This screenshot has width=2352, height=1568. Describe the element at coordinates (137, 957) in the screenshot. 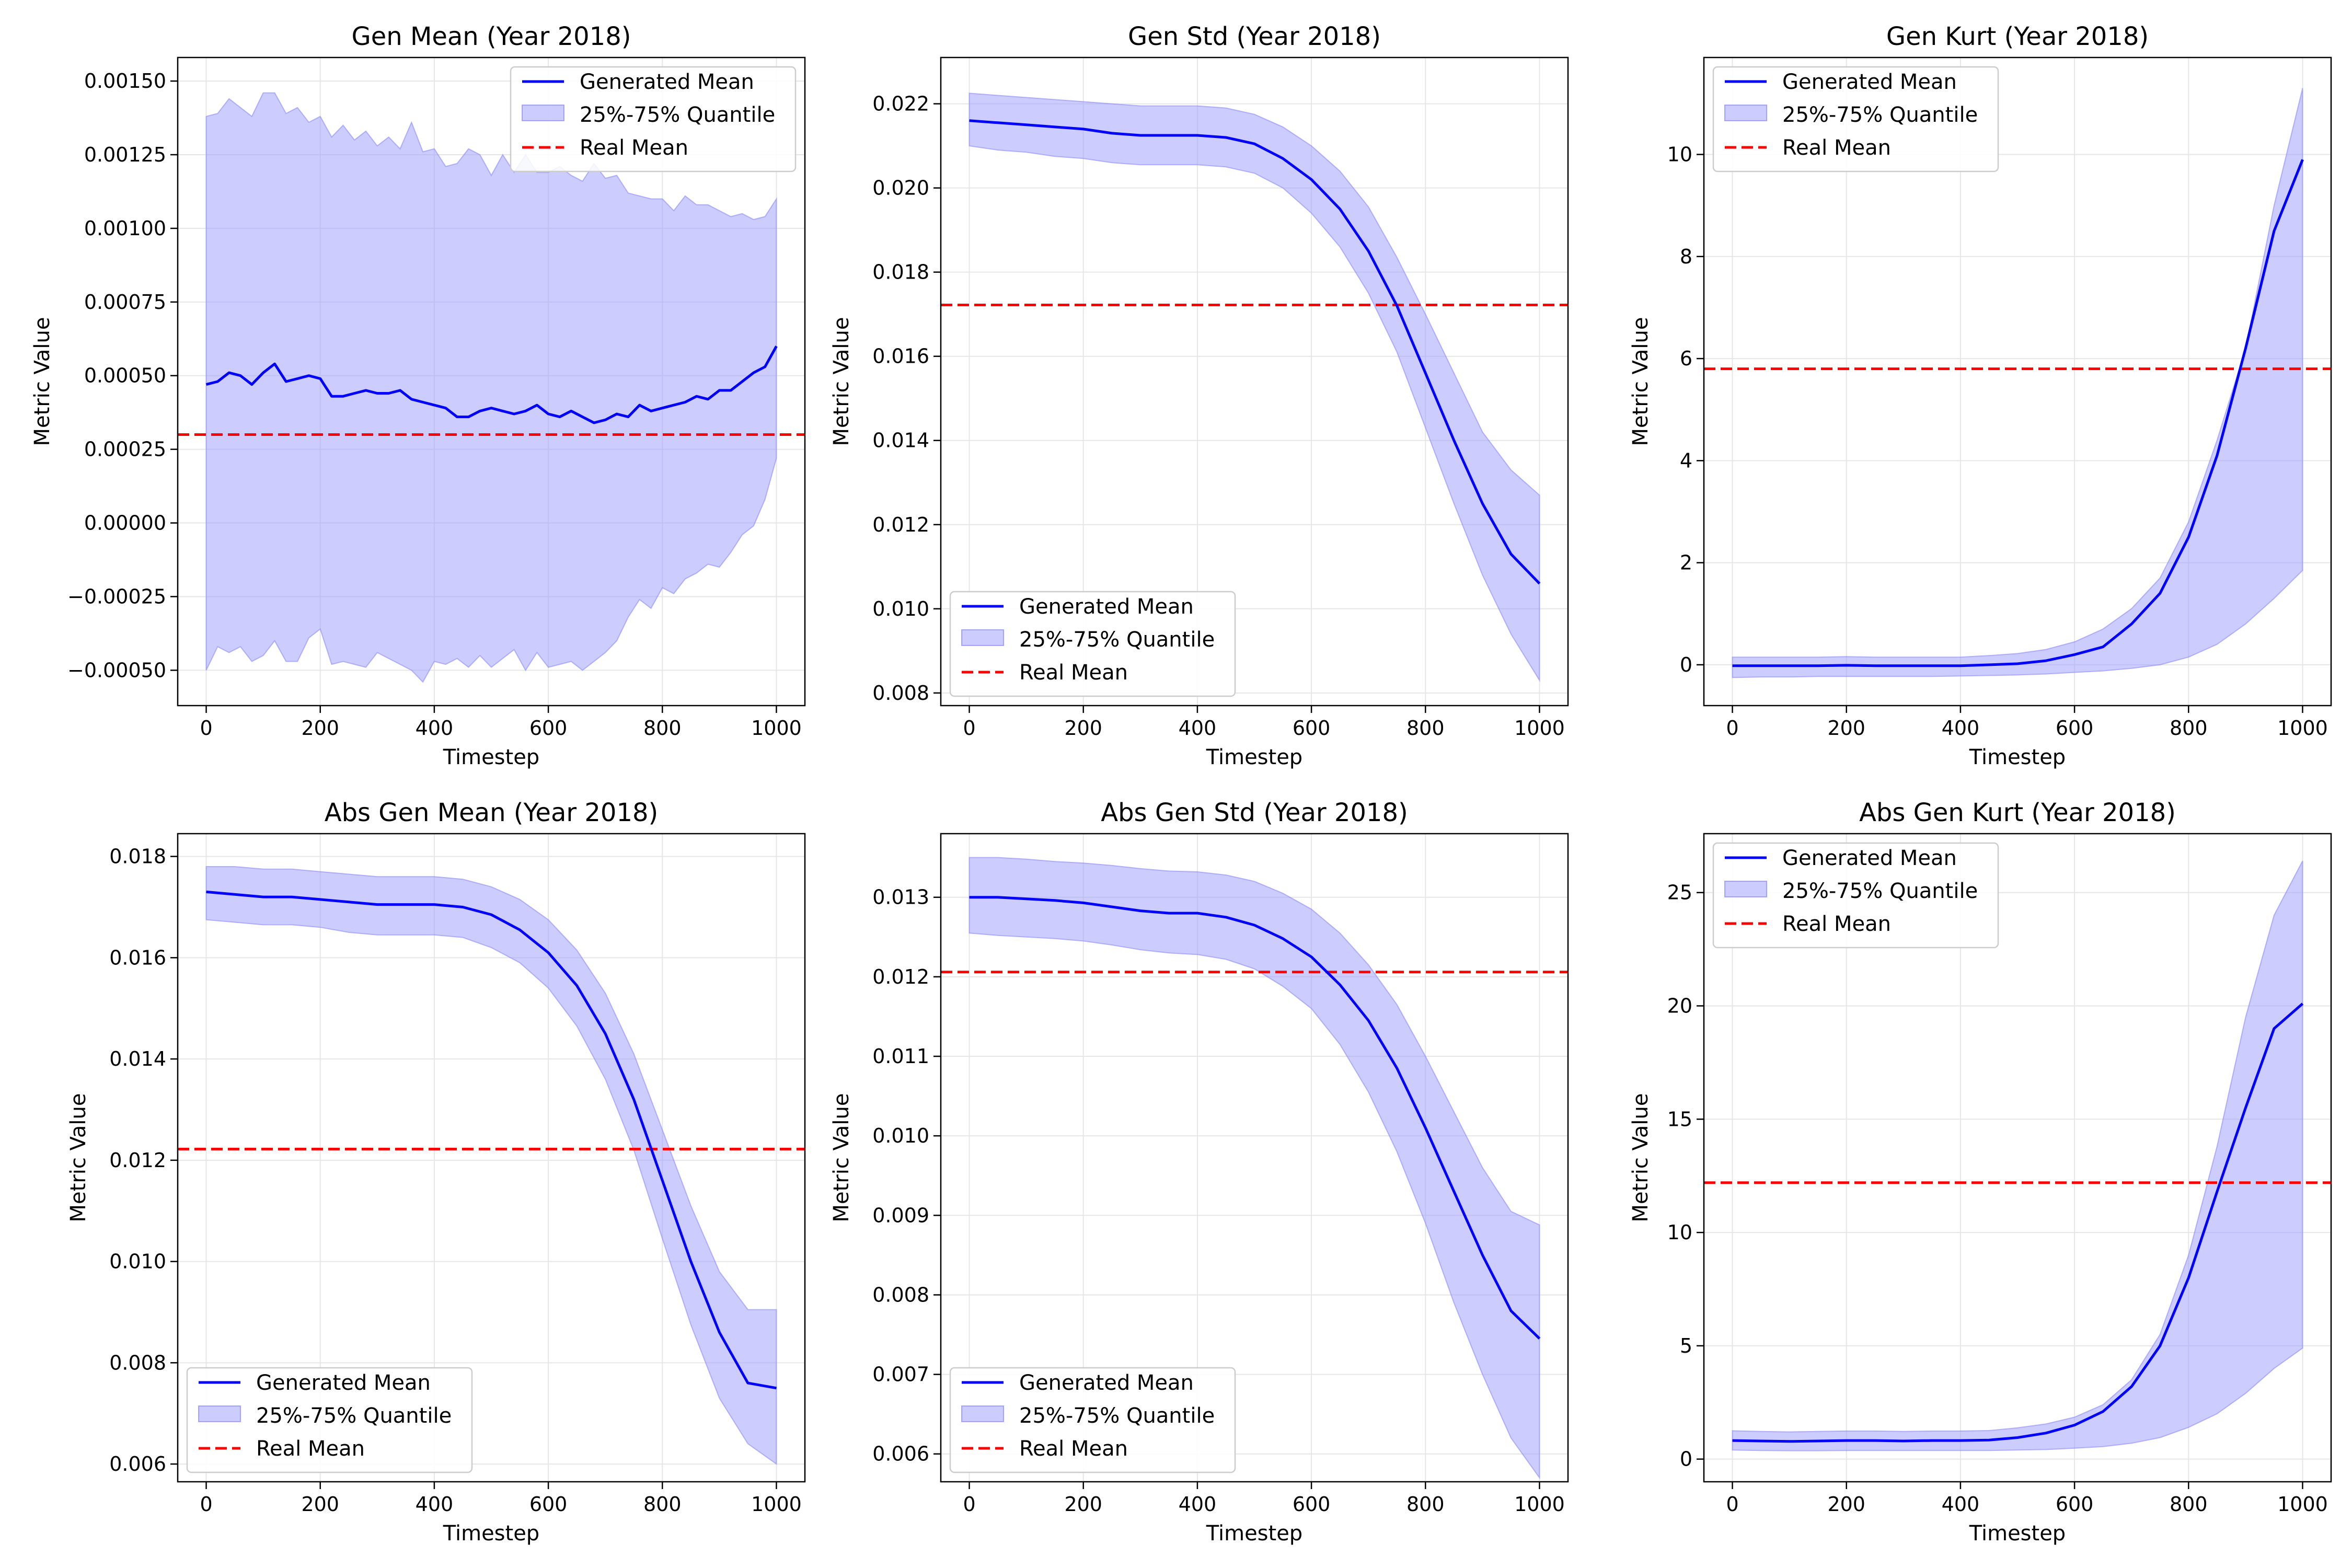

I see `y-tick-label: 0.016` at that location.